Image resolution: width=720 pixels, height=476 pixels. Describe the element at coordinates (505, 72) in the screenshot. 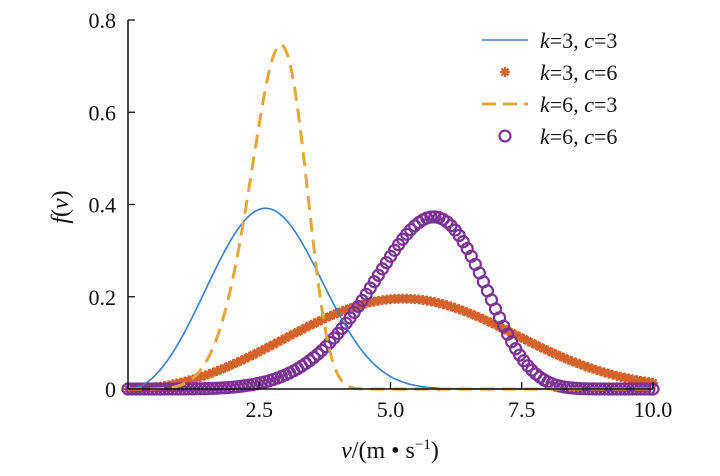

I see `legend-symbol-asterisk` at that location.